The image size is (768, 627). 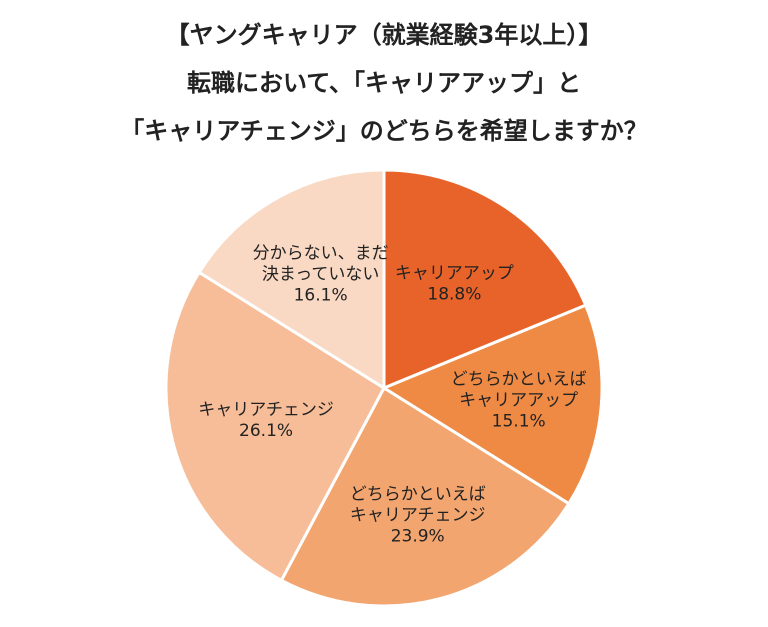 I want to click on slice-category-label-4: キャリアチェンジ, so click(x=266, y=410).